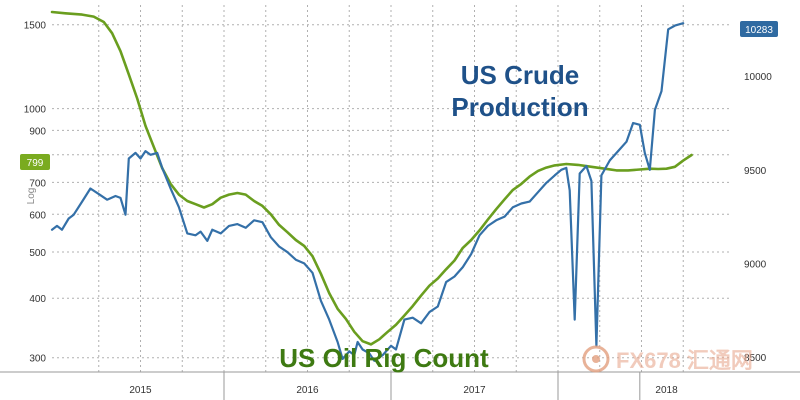  What do you see at coordinates (31, 196) in the screenshot?
I see `left-axis-label: Log` at bounding box center [31, 196].